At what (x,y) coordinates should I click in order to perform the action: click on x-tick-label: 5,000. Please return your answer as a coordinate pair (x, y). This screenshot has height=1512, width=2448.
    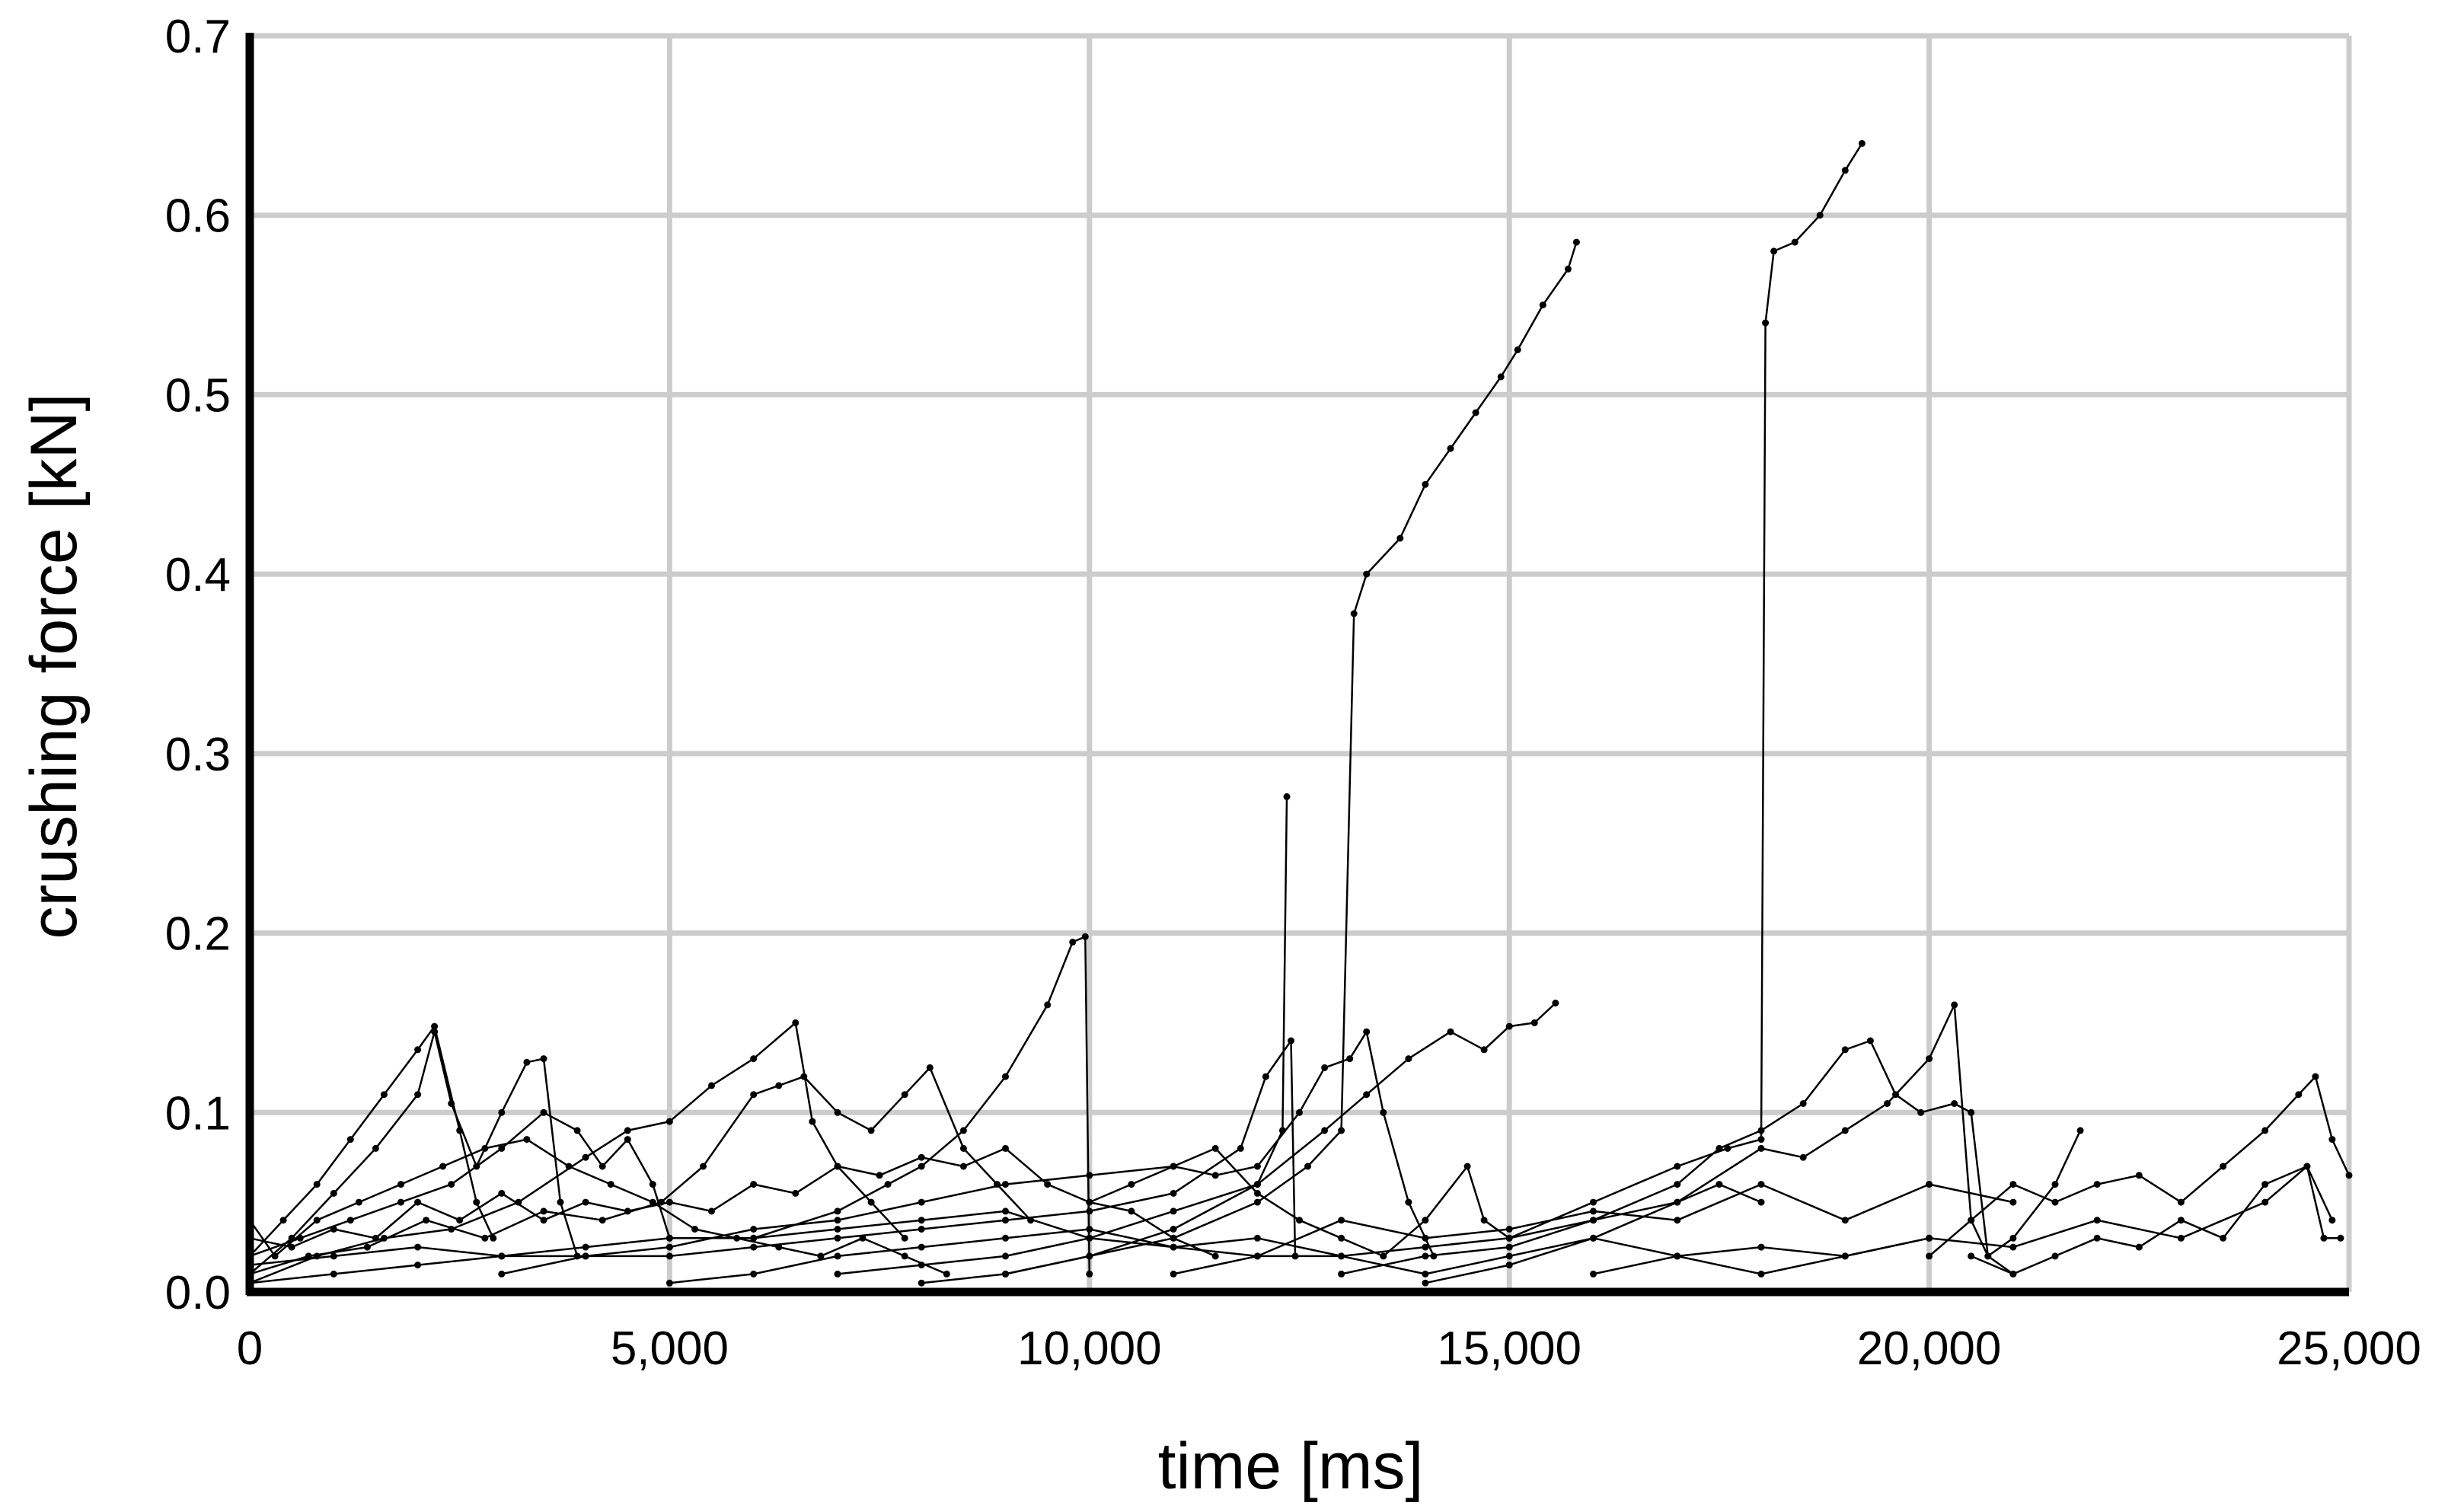
    Looking at the image, I should click on (670, 1348).